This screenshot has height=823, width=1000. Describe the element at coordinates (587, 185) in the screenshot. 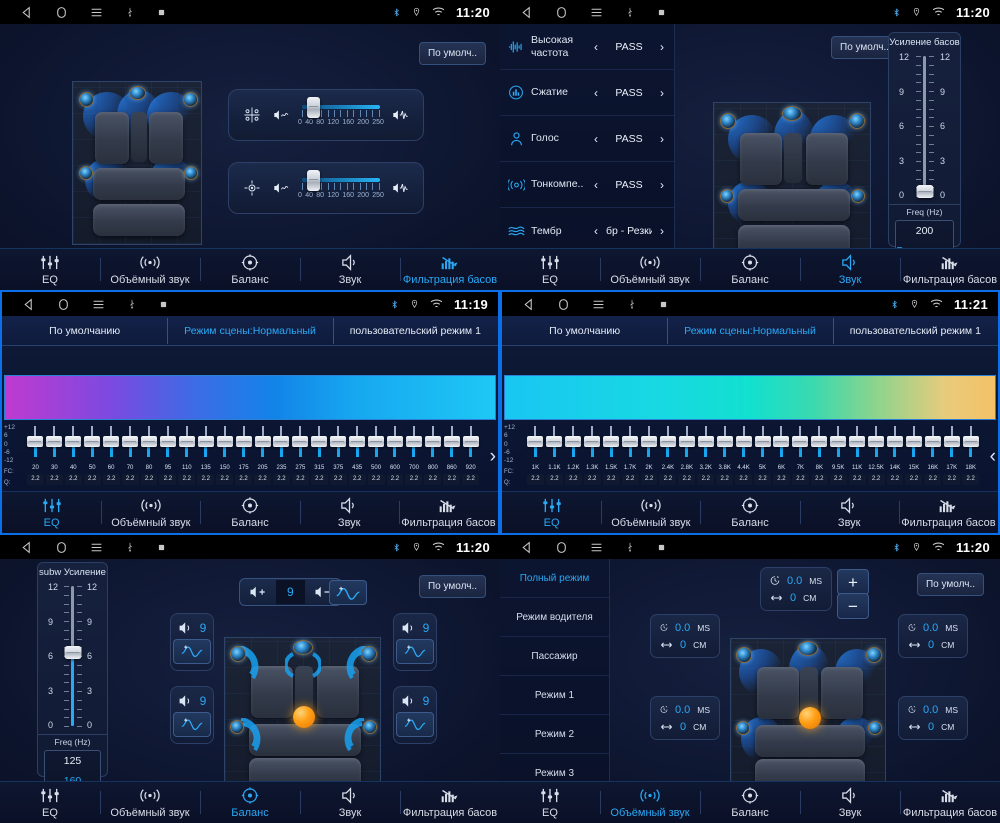

I see `sound-row-loudness: Тонкомпе.. ‹ PASS ›` at that location.